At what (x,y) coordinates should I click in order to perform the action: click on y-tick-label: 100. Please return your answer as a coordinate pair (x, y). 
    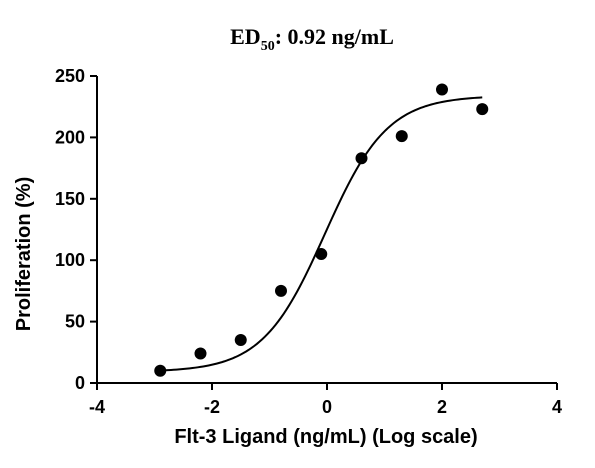
    Looking at the image, I should click on (70, 260).